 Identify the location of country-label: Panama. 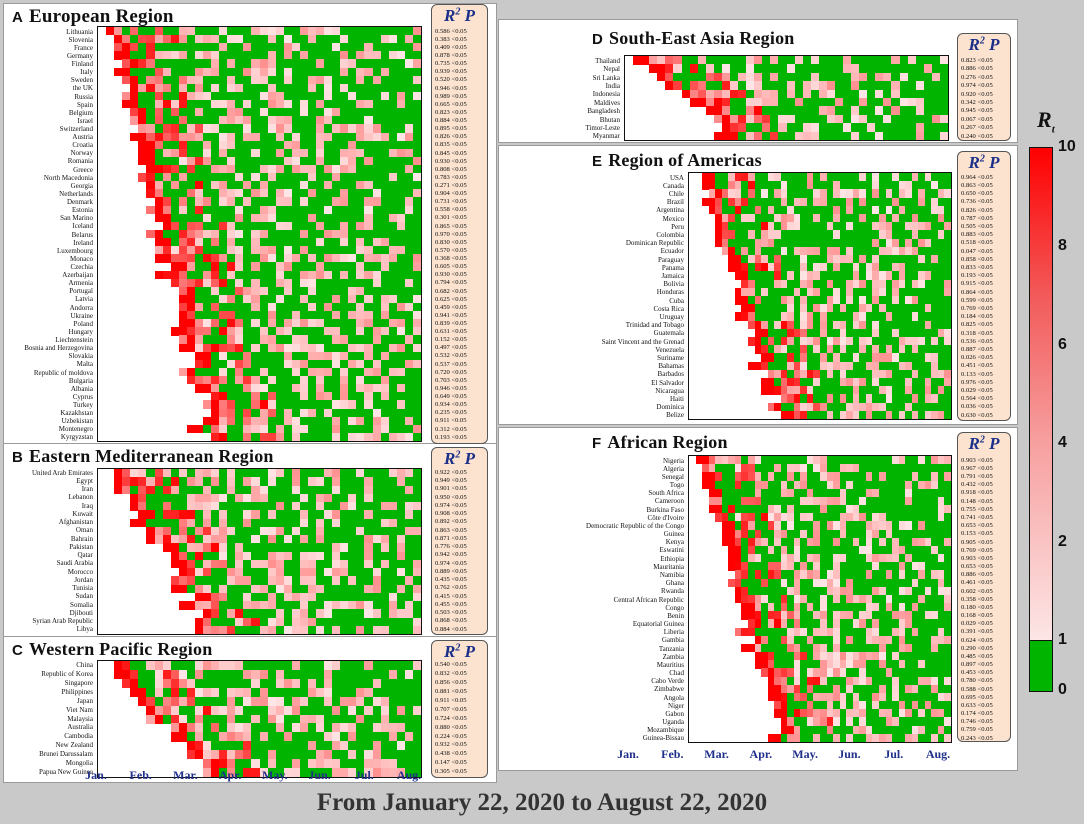
(672, 267).